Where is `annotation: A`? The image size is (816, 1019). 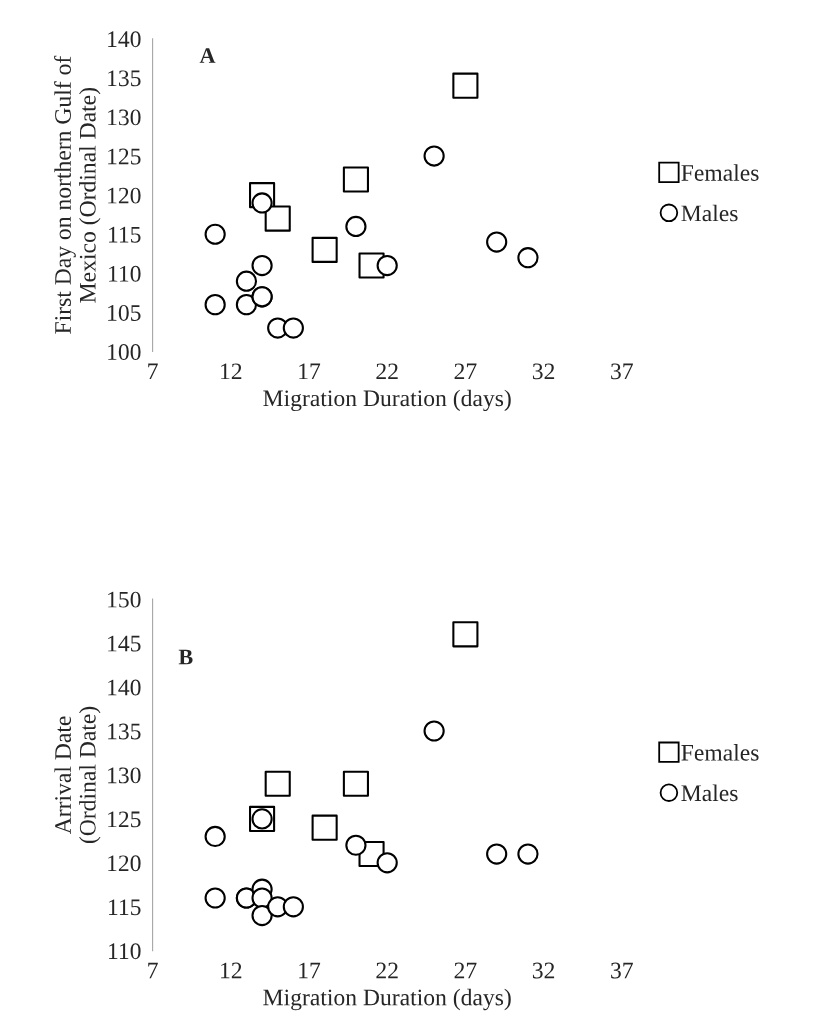 annotation: A is located at coordinates (207, 55).